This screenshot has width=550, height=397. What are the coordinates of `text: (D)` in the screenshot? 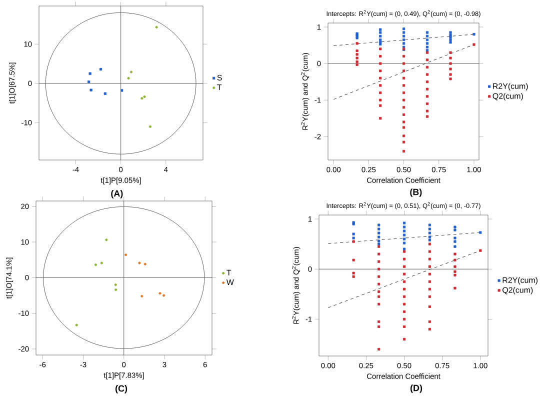 It's located at (416, 388).